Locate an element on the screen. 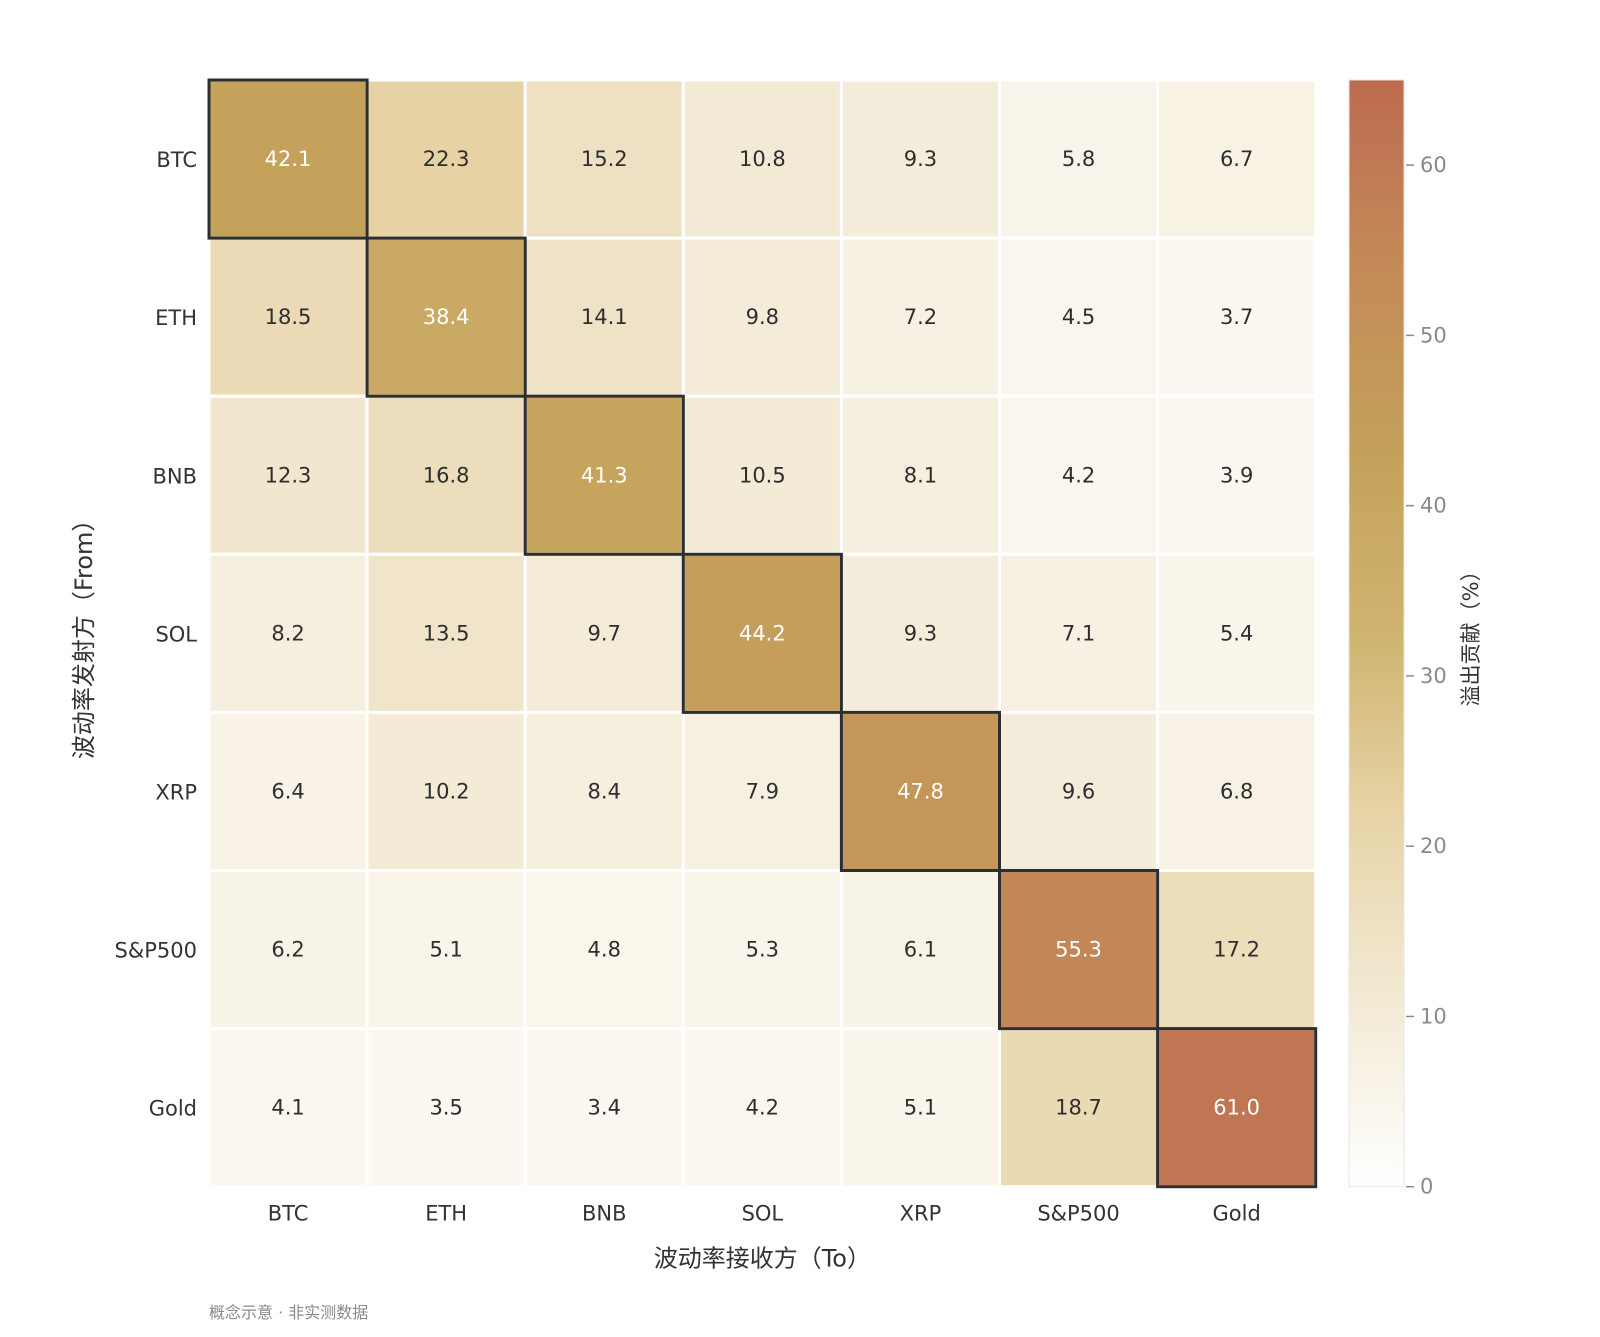  x-tick-label: BNB is located at coordinates (604, 1214).